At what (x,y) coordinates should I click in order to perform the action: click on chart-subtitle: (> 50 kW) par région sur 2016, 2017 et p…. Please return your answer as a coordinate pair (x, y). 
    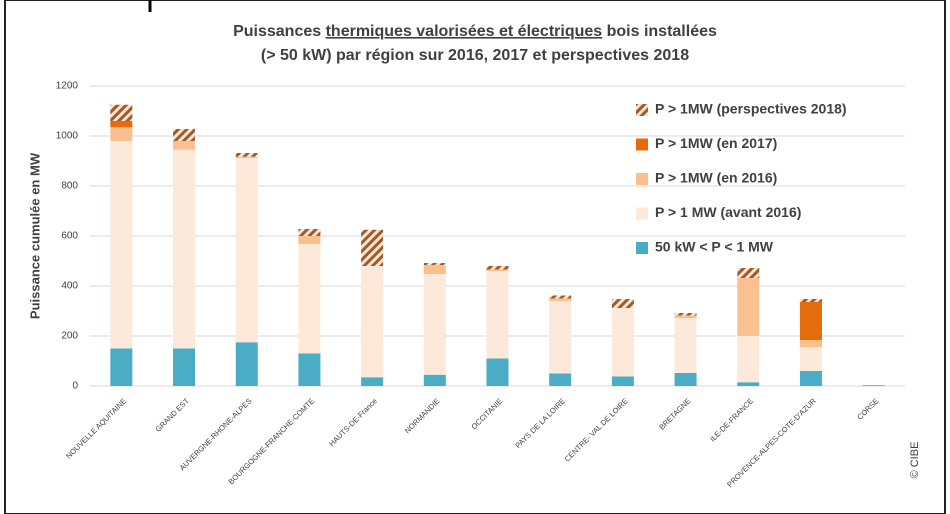
    Looking at the image, I should click on (475, 55).